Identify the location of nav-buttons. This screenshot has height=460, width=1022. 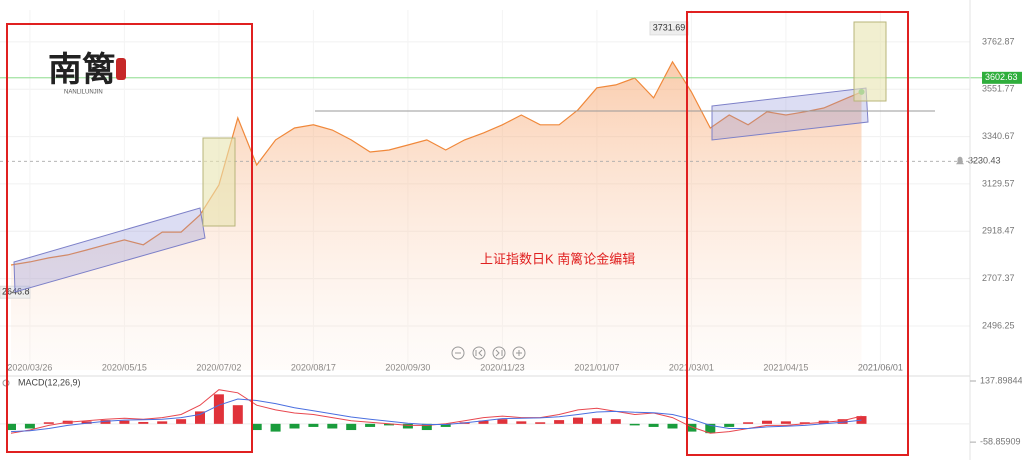
(488, 353).